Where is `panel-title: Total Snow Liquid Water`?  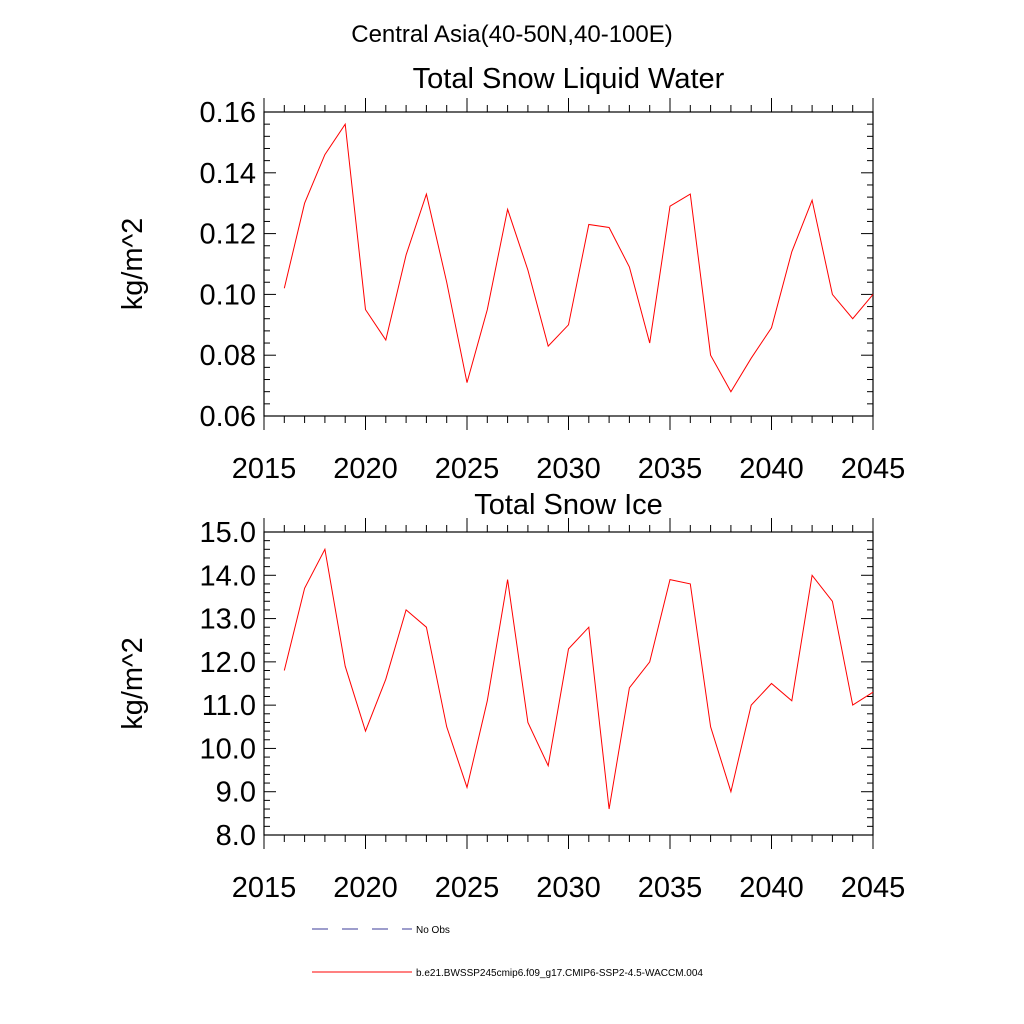
panel-title: Total Snow Liquid Water is located at coordinates (569, 79).